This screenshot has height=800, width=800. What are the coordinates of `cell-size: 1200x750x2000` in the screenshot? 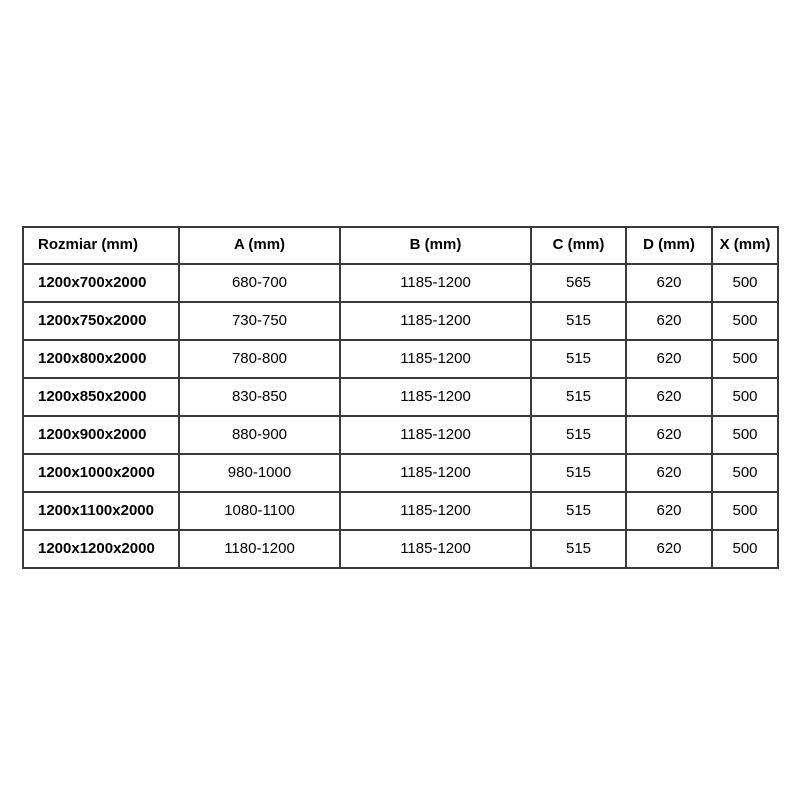 It's located at (101, 321).